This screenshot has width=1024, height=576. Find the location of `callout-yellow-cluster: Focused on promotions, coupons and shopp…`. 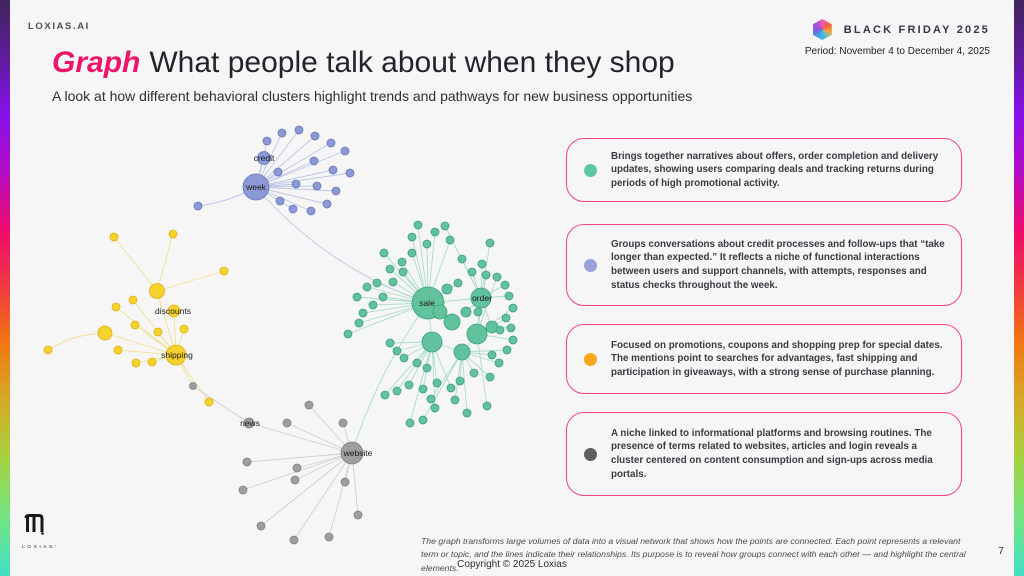

callout-yellow-cluster: Focused on promotions, coupons and shopp… is located at coordinates (764, 359).